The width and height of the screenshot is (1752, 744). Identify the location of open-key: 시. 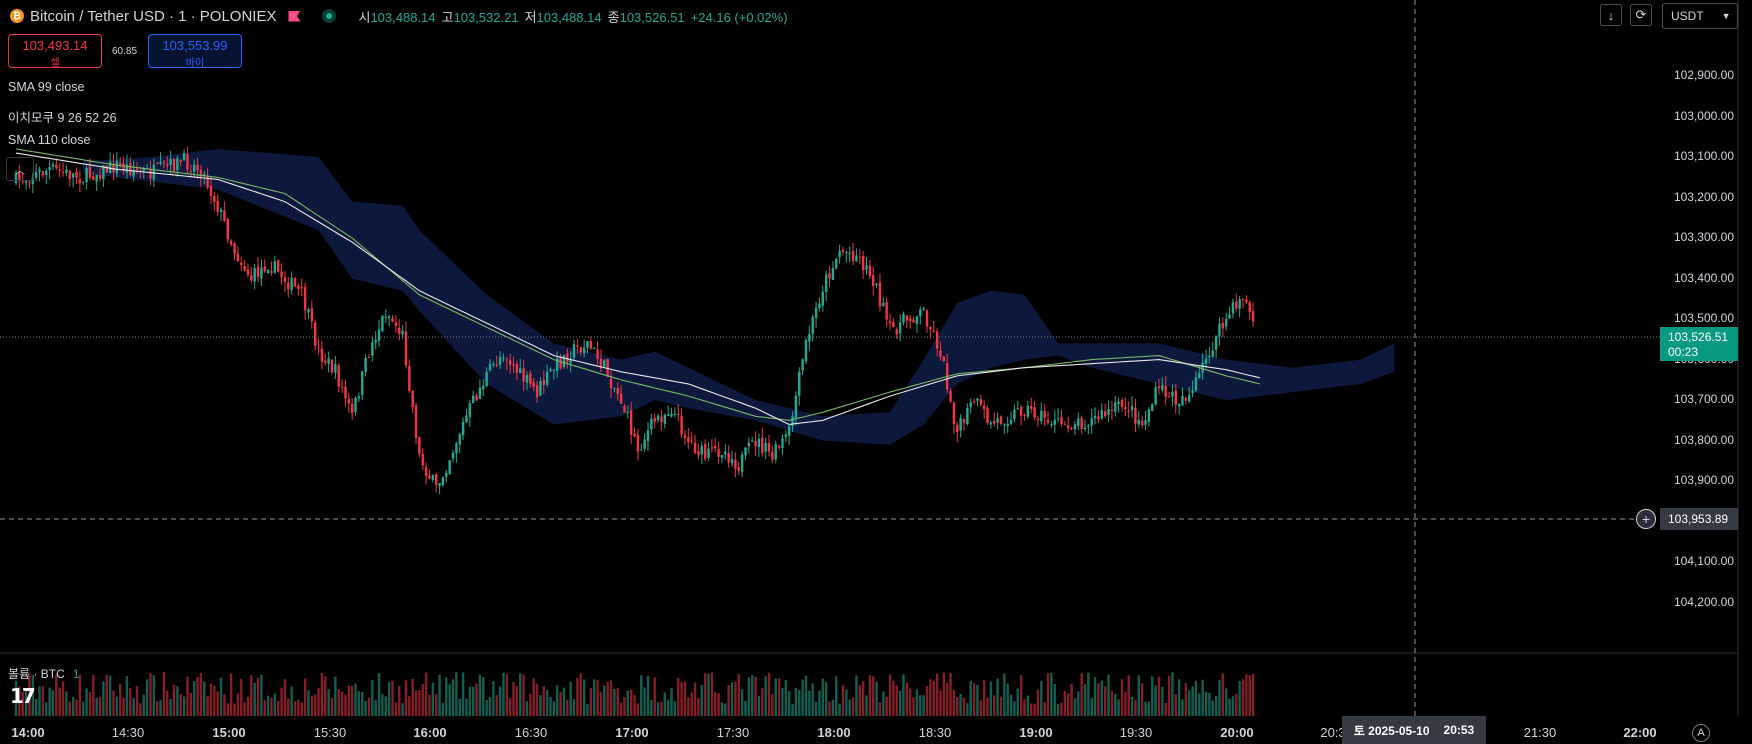
(364, 17).